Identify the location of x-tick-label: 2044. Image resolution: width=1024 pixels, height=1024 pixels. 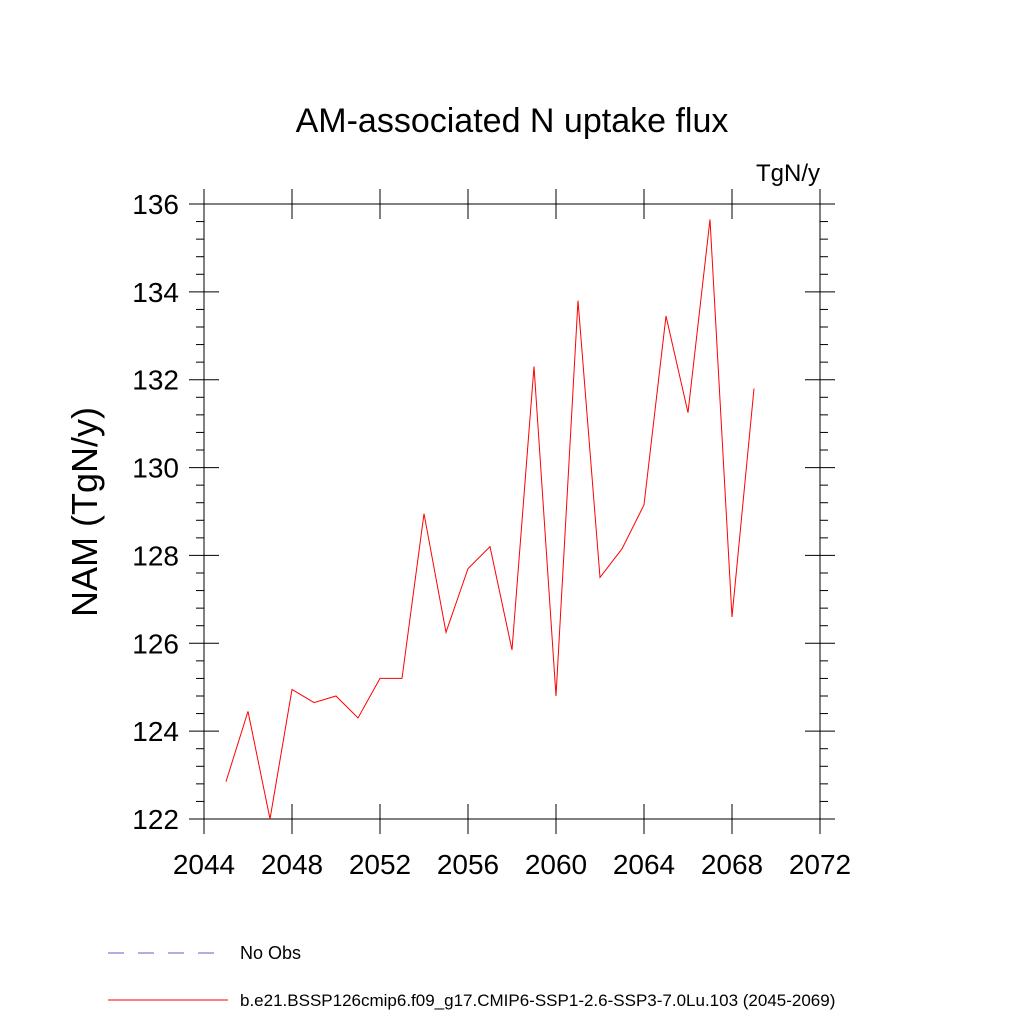
(204, 864).